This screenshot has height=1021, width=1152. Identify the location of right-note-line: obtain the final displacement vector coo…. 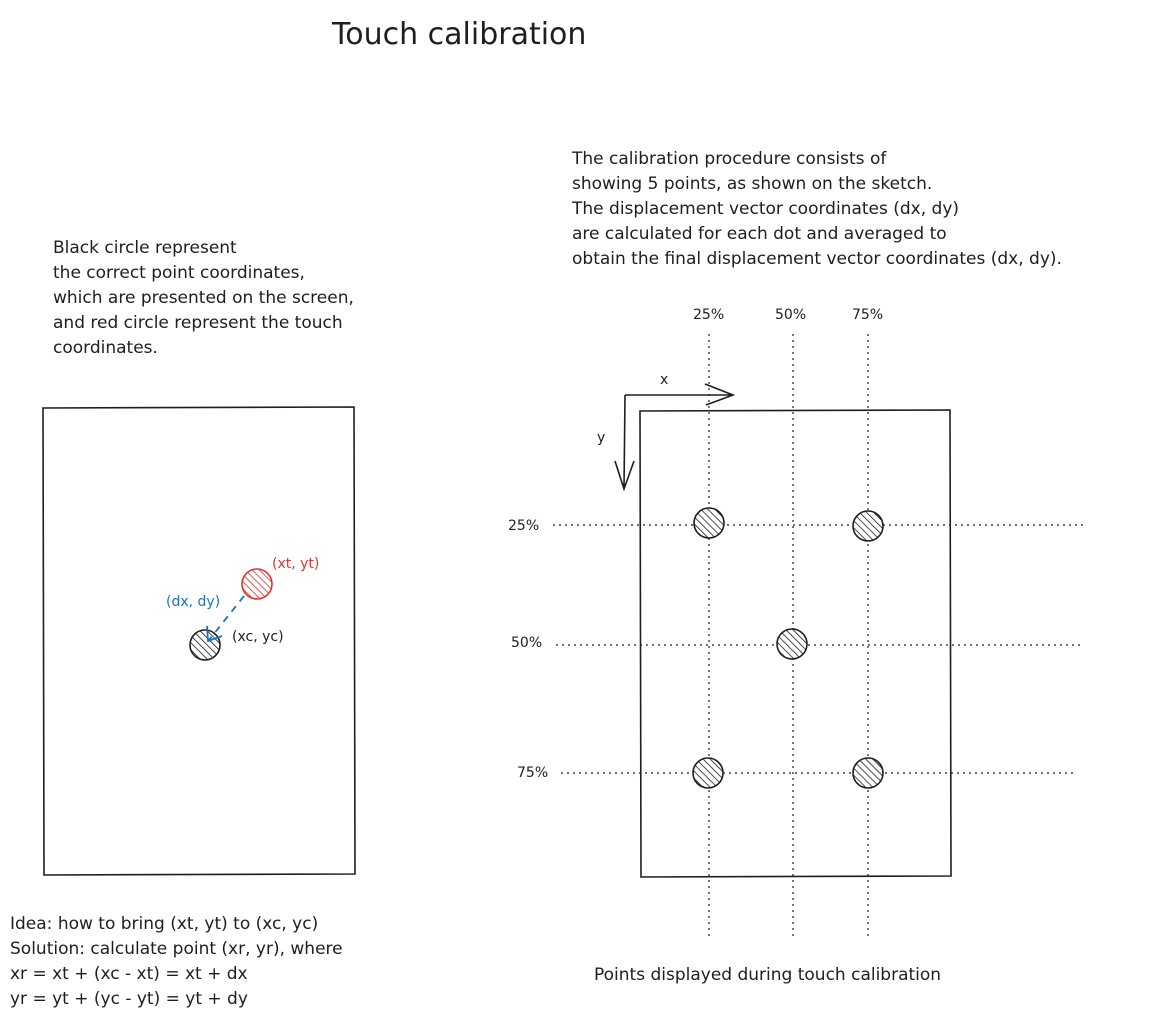
(817, 259).